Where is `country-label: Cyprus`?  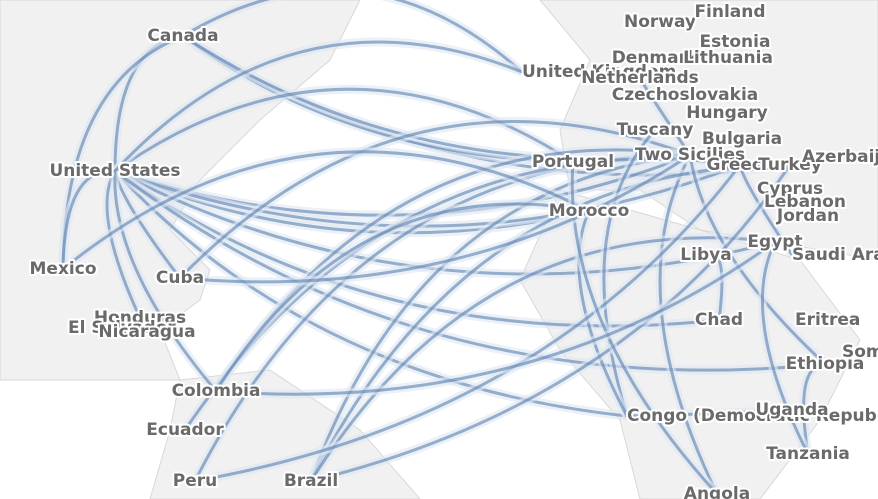
country-label: Cyprus is located at coordinates (790, 189).